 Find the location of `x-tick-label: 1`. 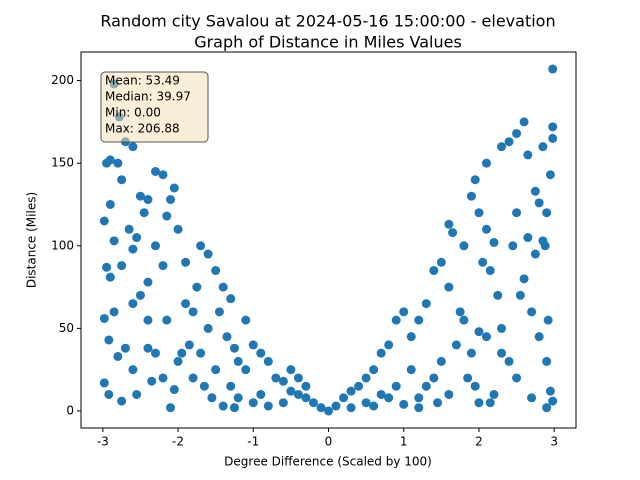

x-tick-label: 1 is located at coordinates (404, 442).